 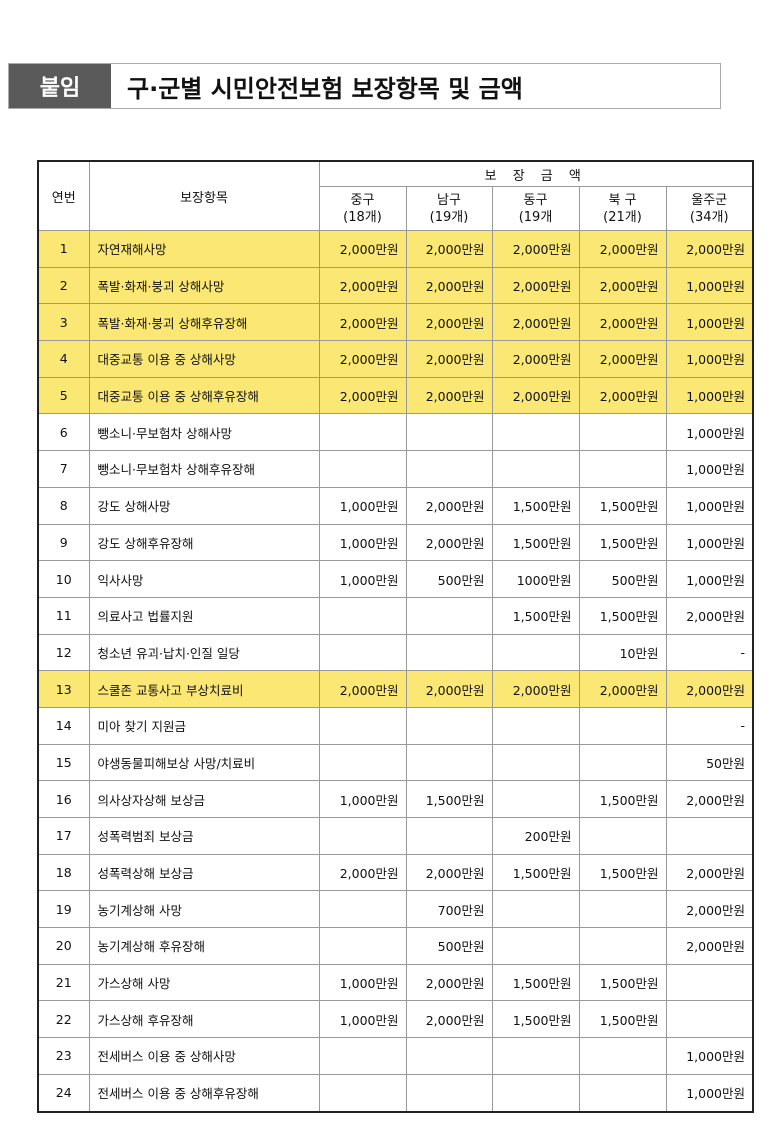 I want to click on row-no: 15, so click(x=63, y=762).